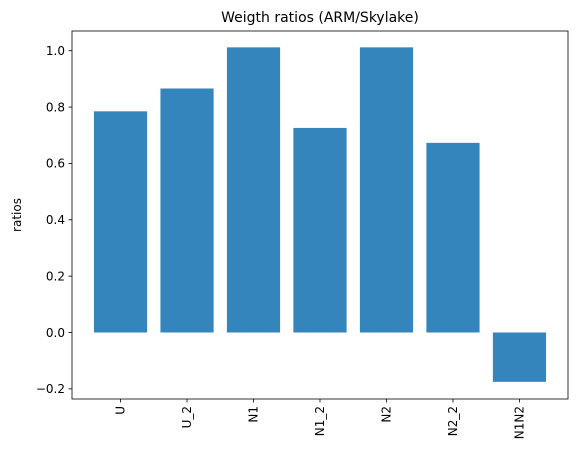 The width and height of the screenshot is (582, 458). Describe the element at coordinates (55, 51) in the screenshot. I see `y-tick-label: 1.0` at that location.